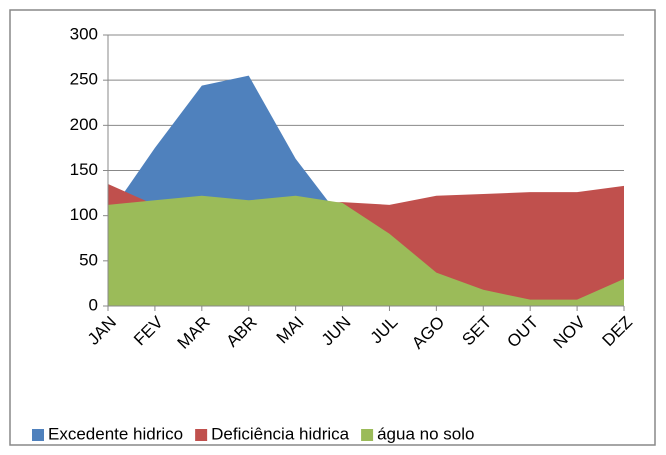  Describe the element at coordinates (93, 304) in the screenshot. I see `y-tick-label: 0` at that location.